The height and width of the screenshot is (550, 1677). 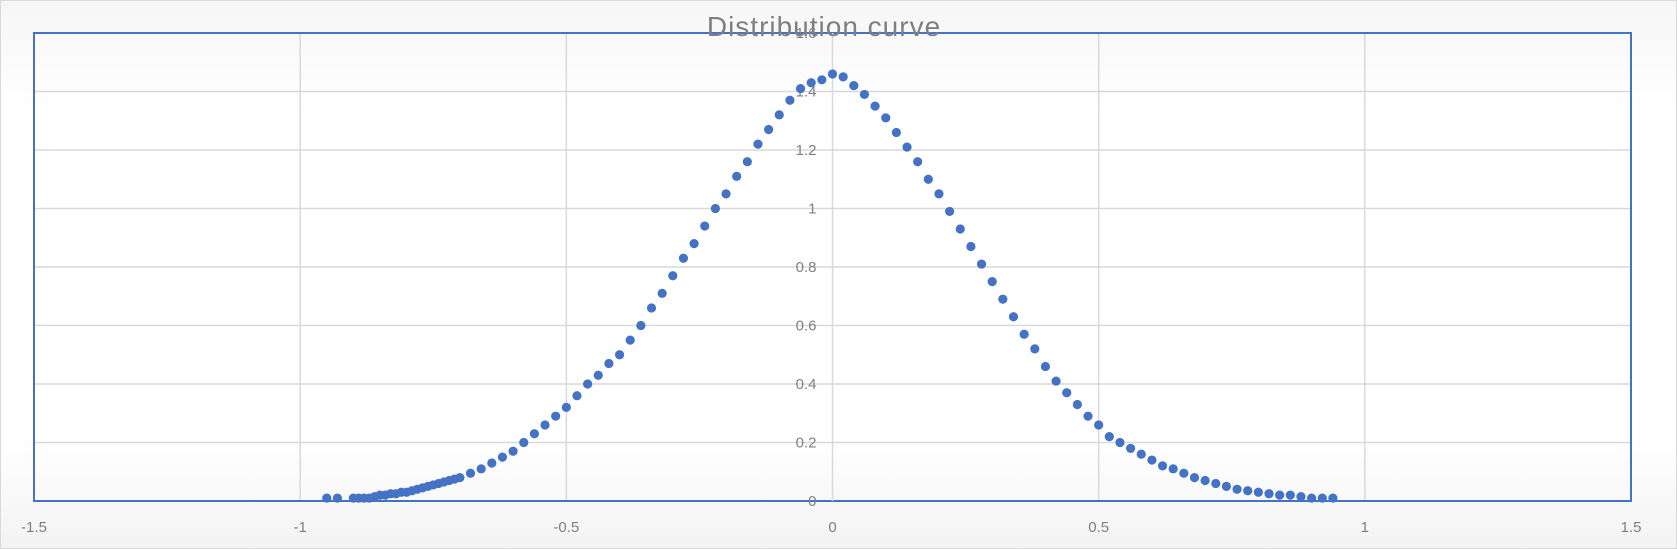 I want to click on x-tick-label: 1.5, so click(x=1631, y=527).